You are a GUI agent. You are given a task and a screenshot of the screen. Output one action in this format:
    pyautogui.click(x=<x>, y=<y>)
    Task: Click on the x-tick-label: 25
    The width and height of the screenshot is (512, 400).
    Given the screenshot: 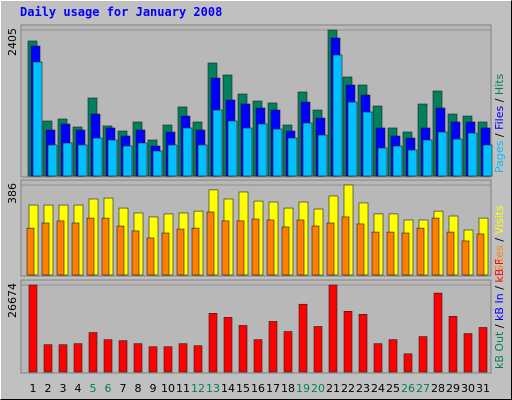 What is the action you would take?
    pyautogui.click(x=393, y=388)
    